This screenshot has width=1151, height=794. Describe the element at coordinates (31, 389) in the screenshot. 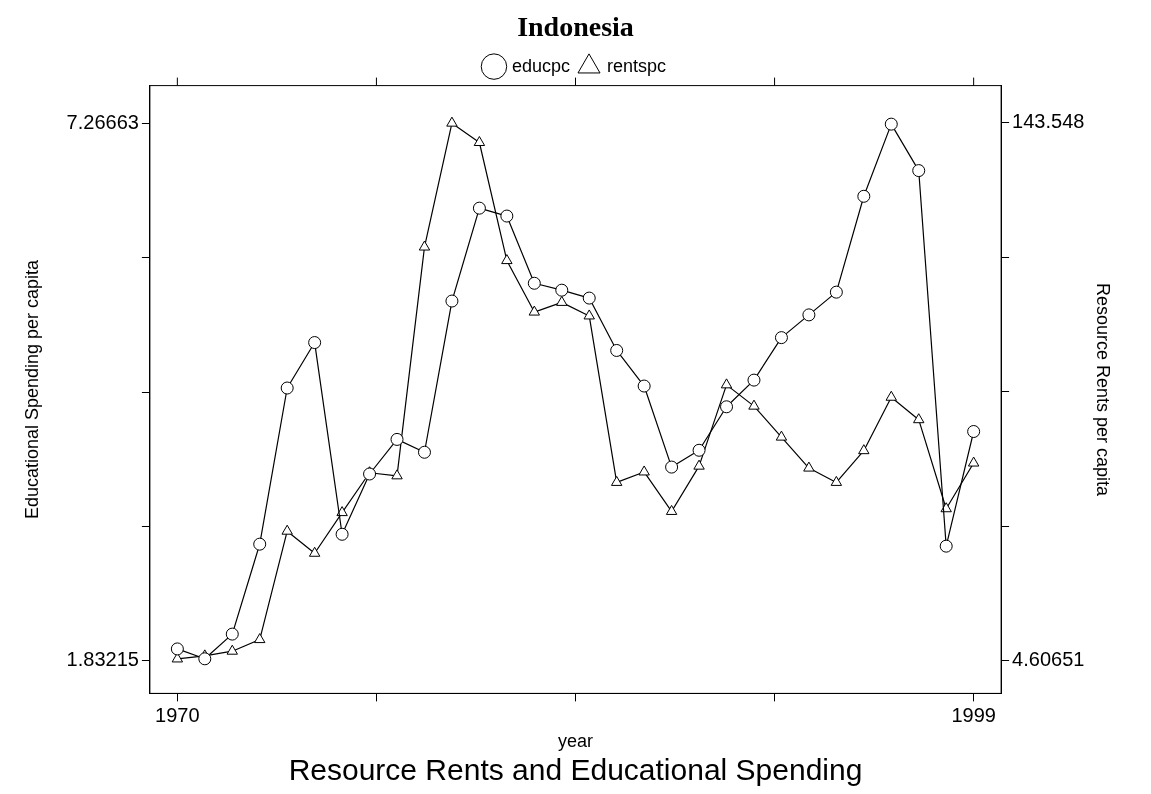

I see `y-axis-title: Educational Spending per capita` at that location.